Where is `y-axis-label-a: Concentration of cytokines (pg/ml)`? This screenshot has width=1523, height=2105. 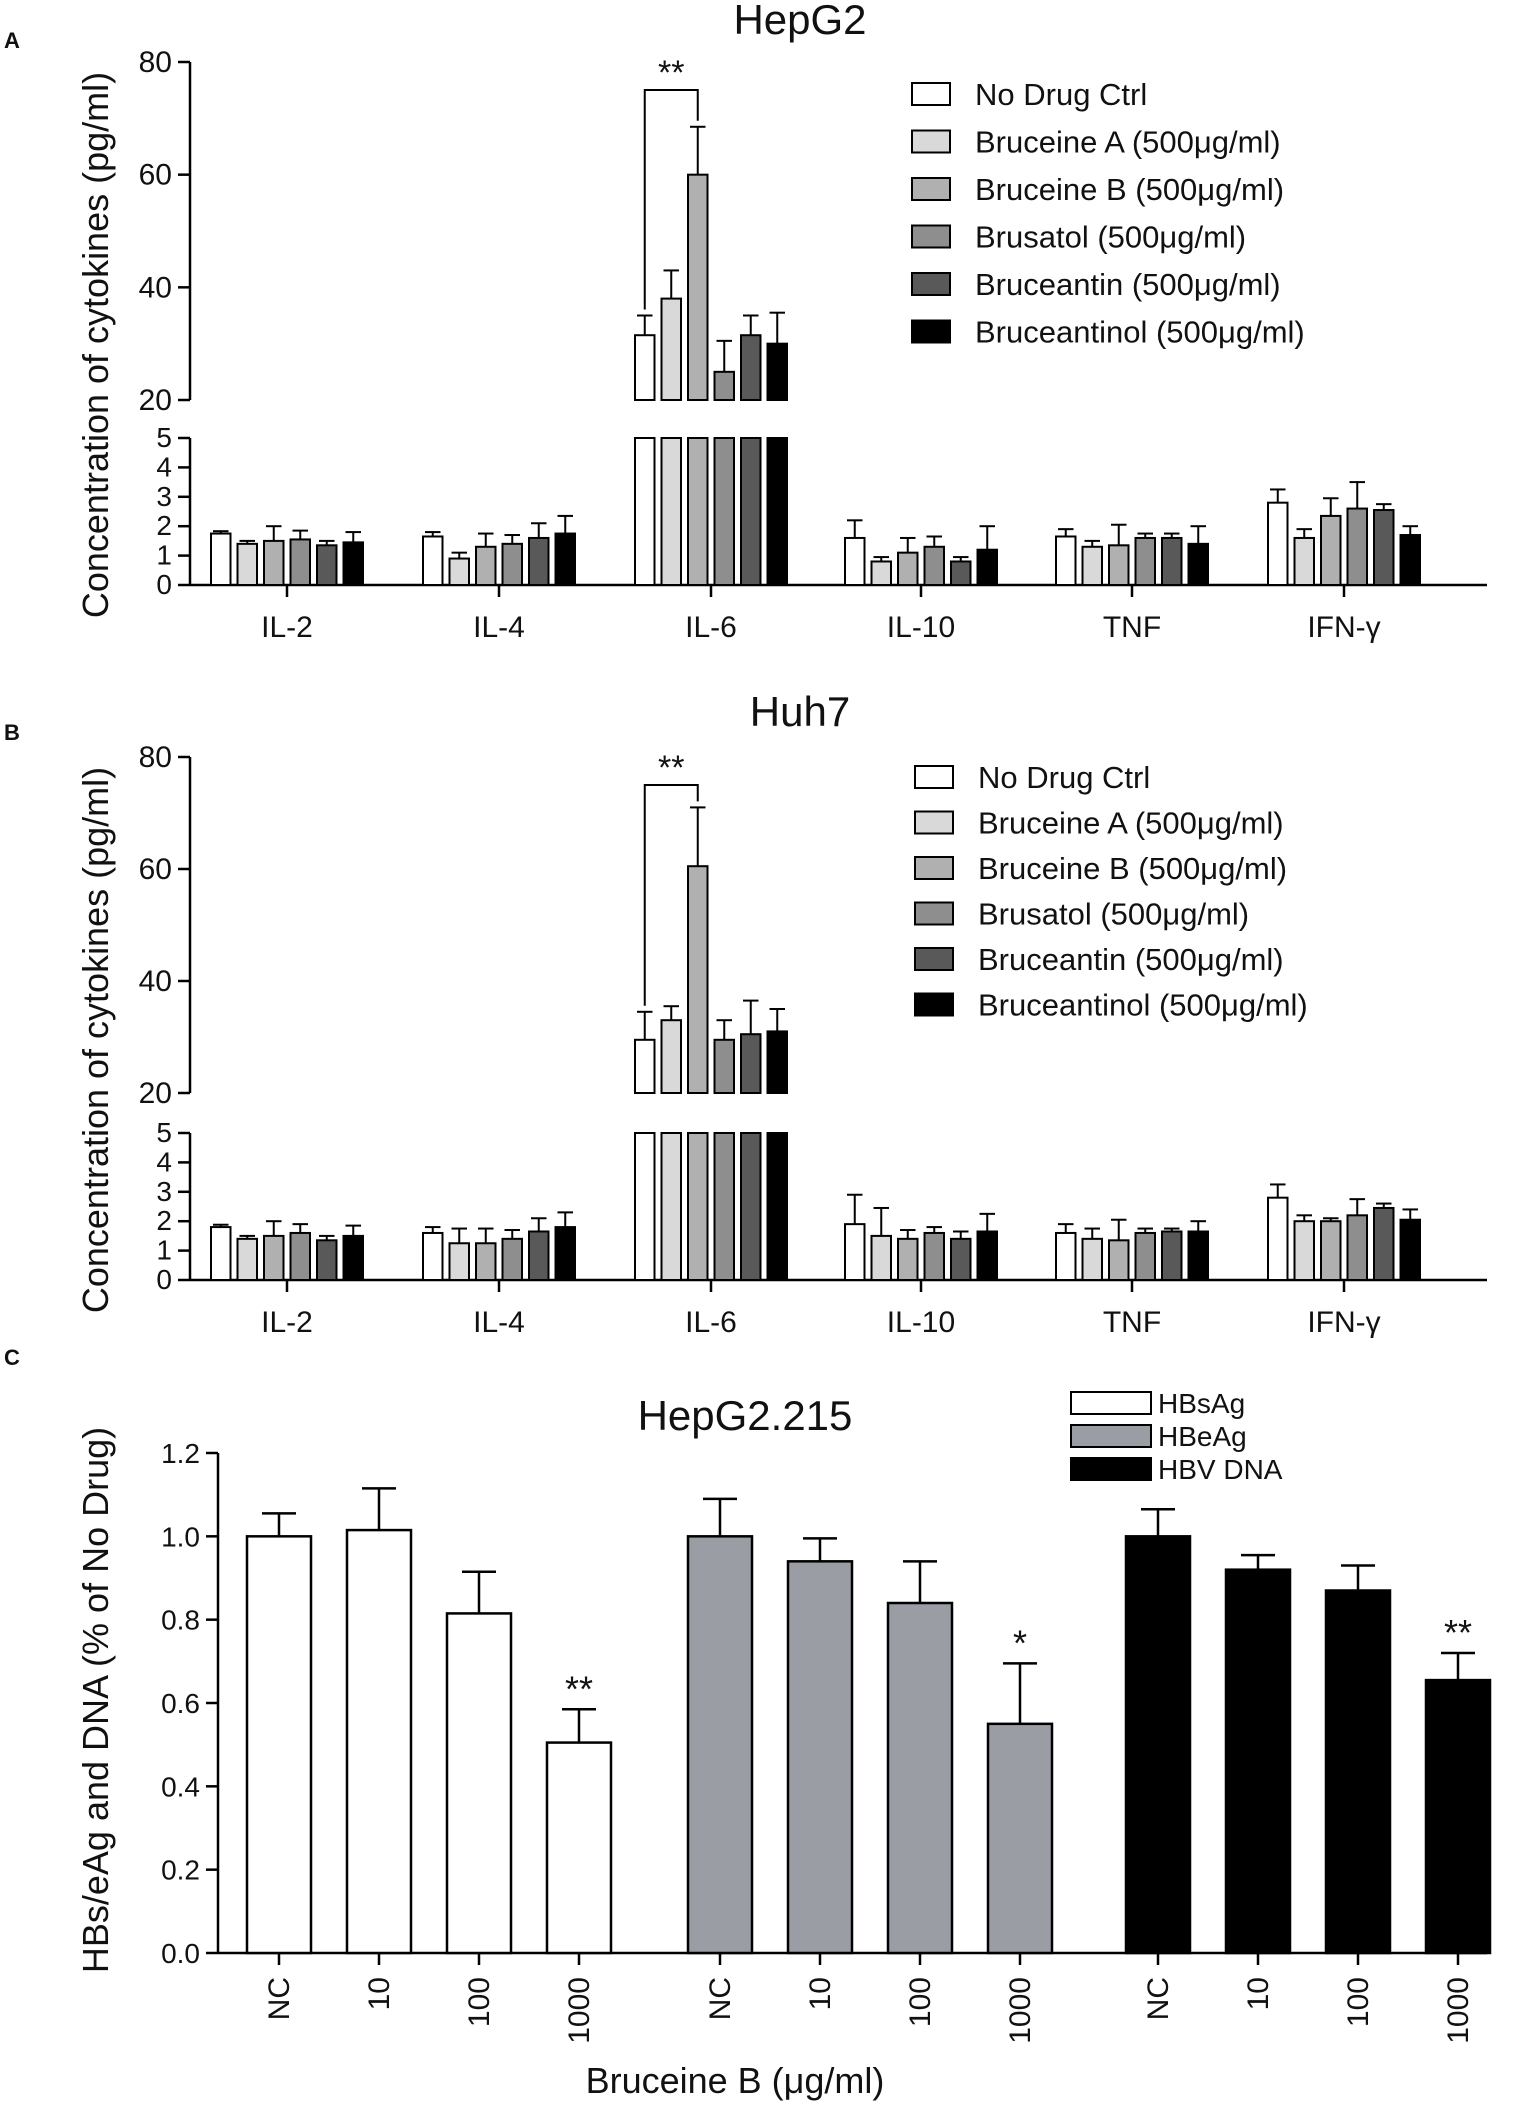 y-axis-label-a: Concentration of cytokines (pg/ml) is located at coordinates (95, 345).